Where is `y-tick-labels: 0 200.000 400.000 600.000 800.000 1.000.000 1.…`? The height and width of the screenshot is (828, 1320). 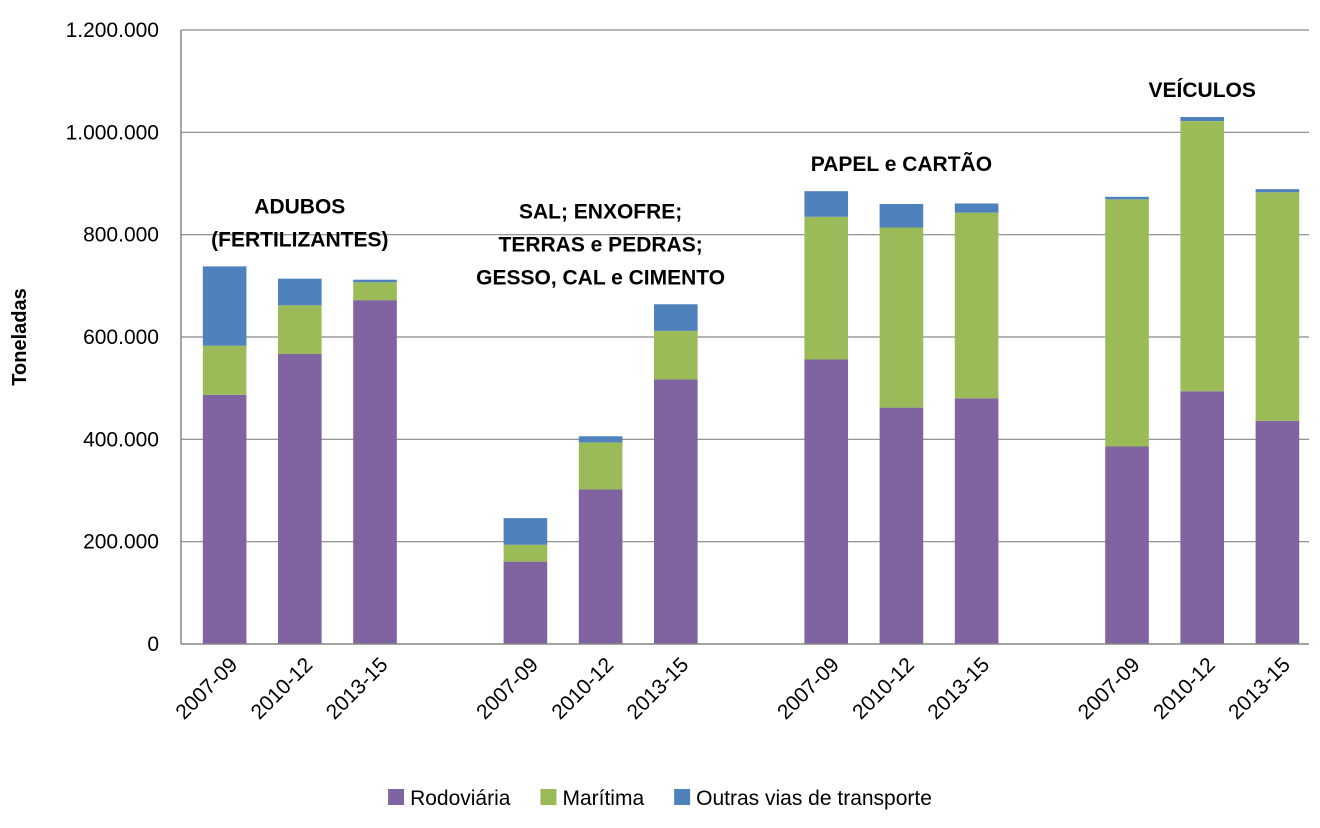
y-tick-labels: 0 200.000 400.000 600.000 800.000 1.000.000 1.… is located at coordinates (112, 337).